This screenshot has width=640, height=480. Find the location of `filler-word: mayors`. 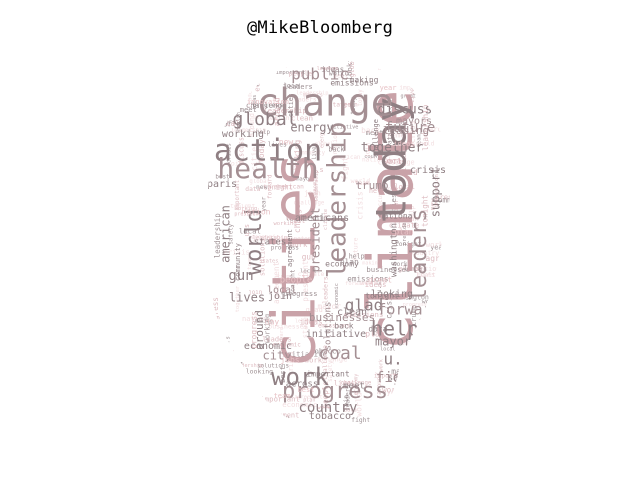

filler-word: mayors is located at coordinates (312, 95).